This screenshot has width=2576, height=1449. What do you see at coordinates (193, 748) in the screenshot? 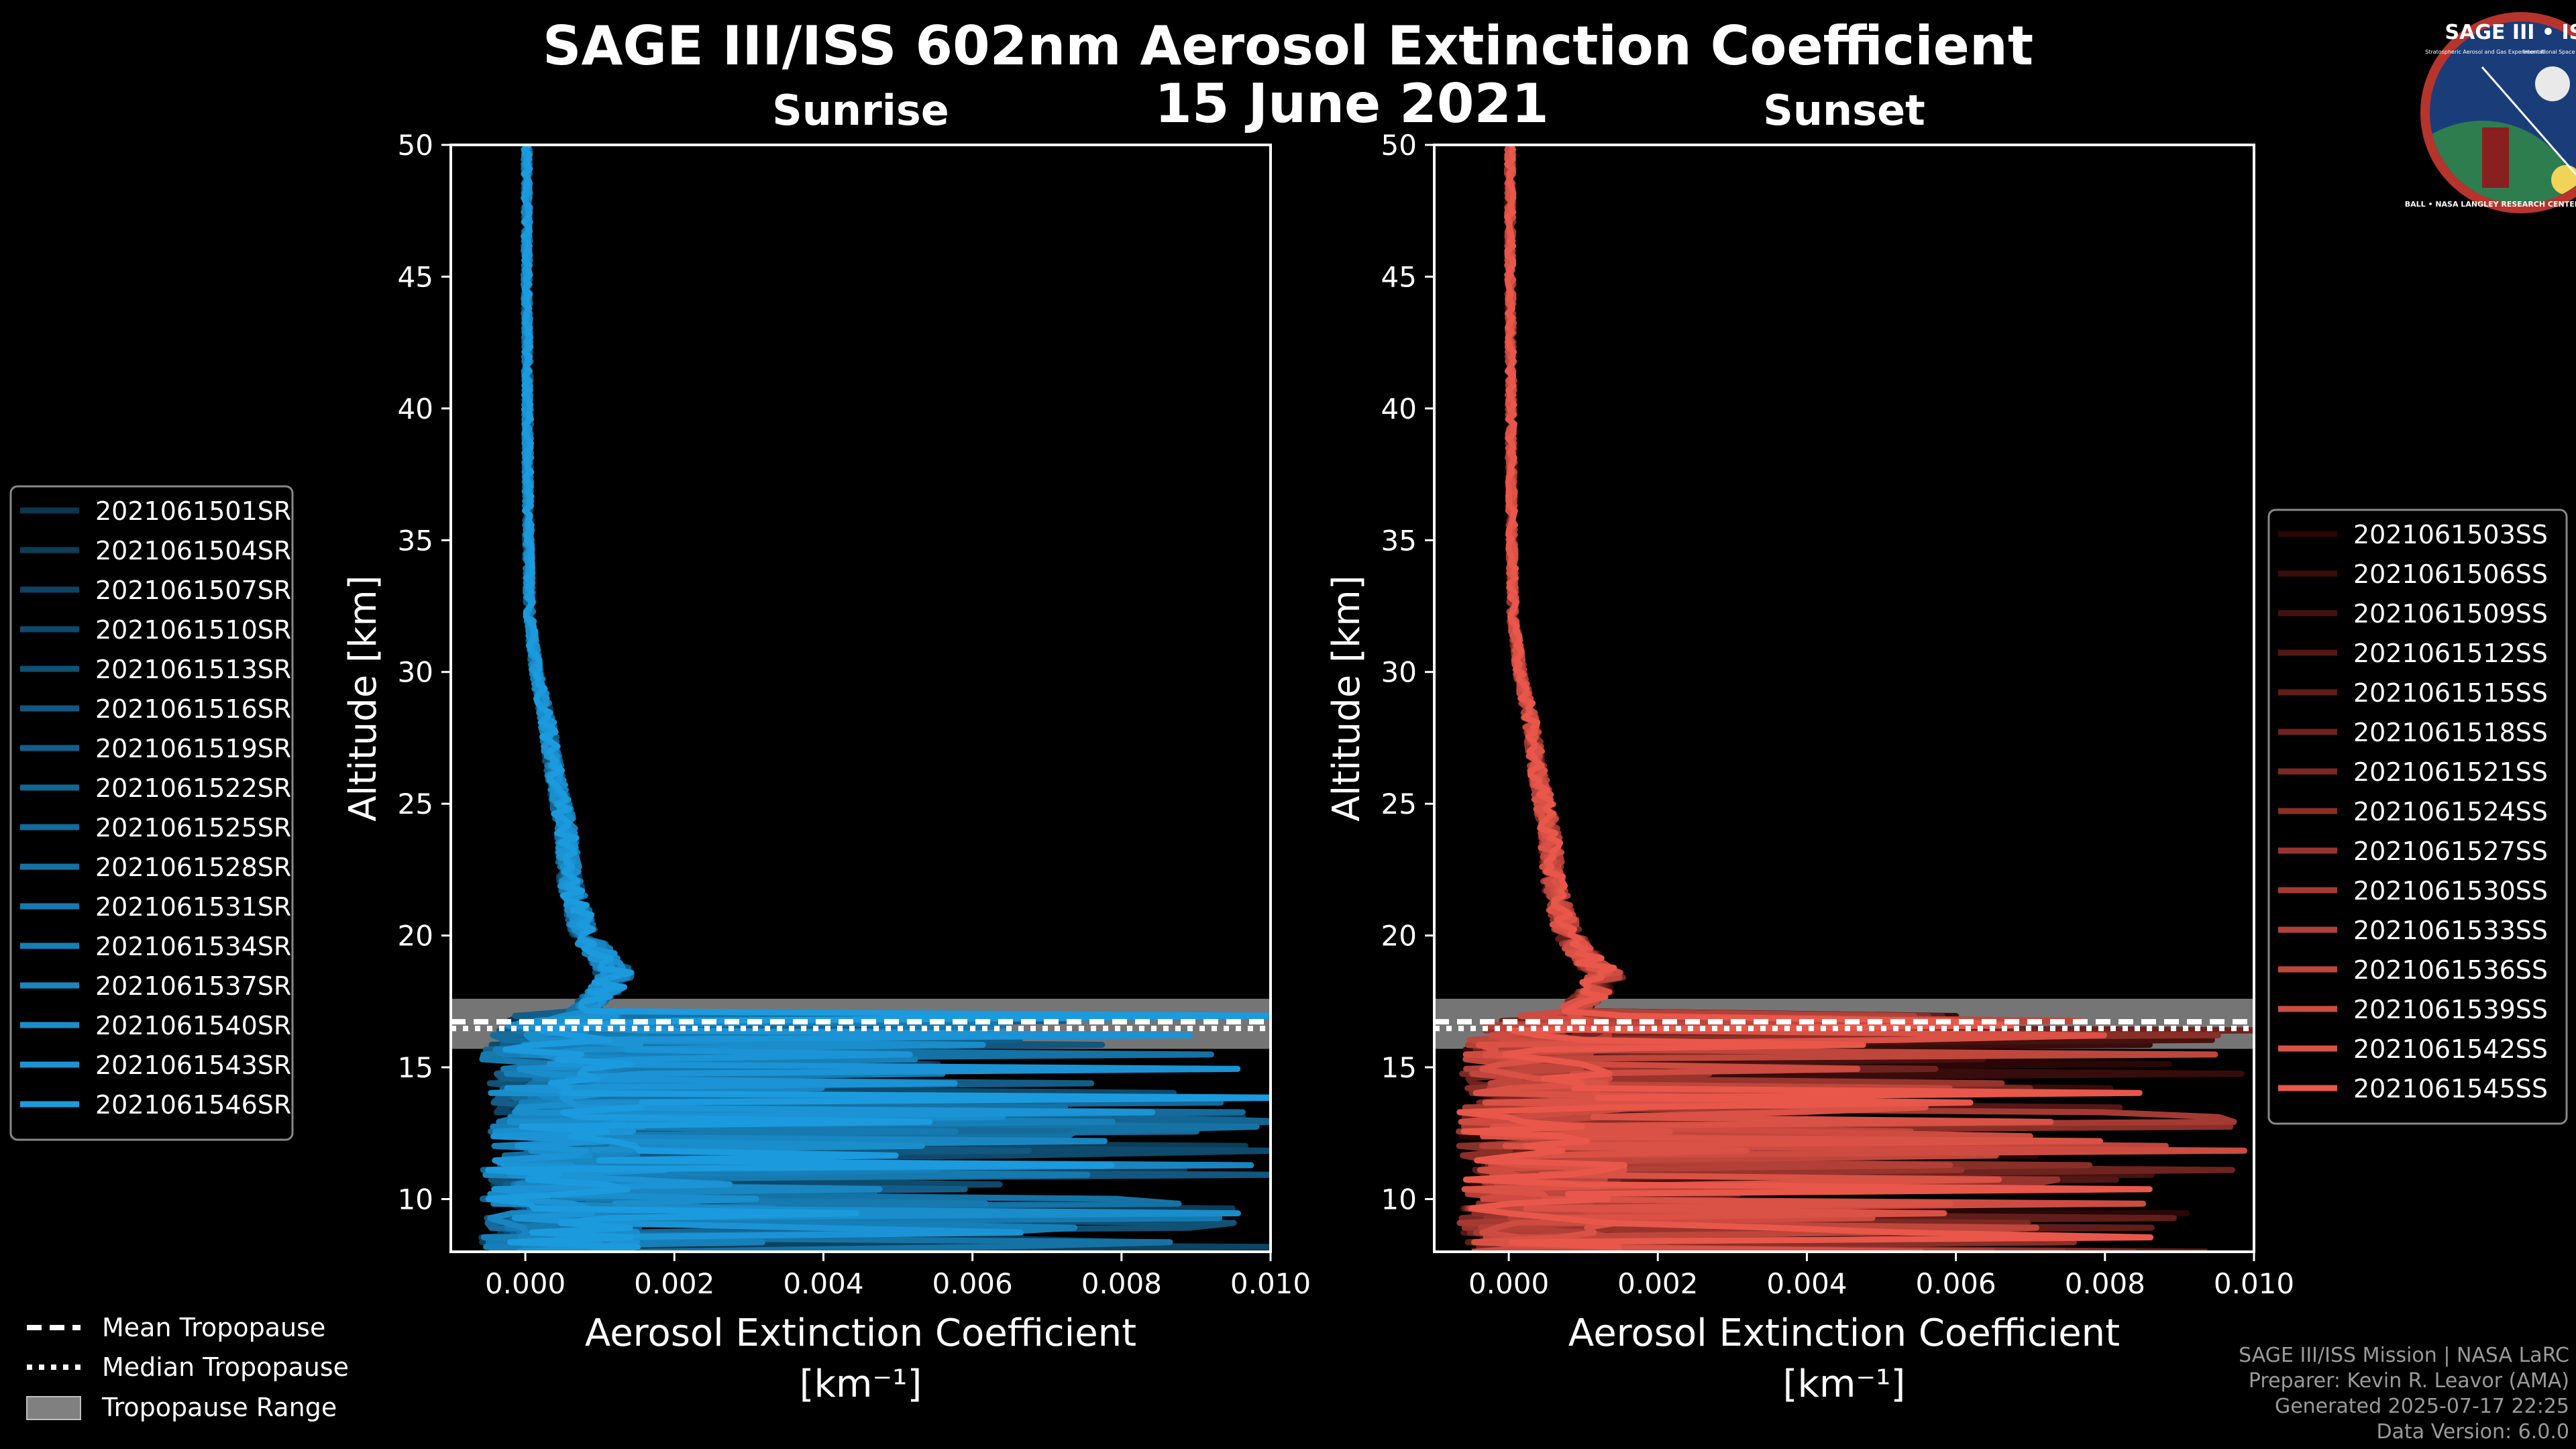
I see `left-legend-label: 2021061519SR` at bounding box center [193, 748].